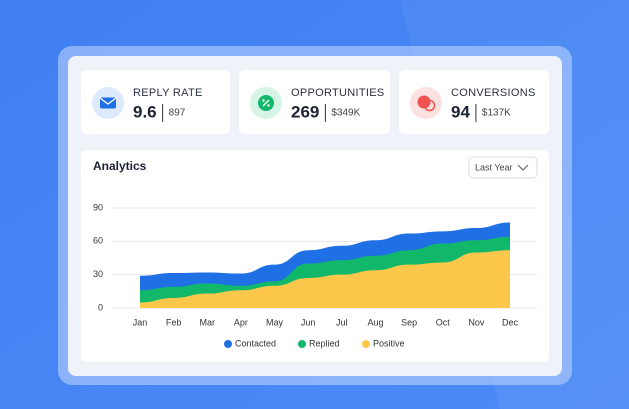  I want to click on stat-value: 94, so click(460, 111).